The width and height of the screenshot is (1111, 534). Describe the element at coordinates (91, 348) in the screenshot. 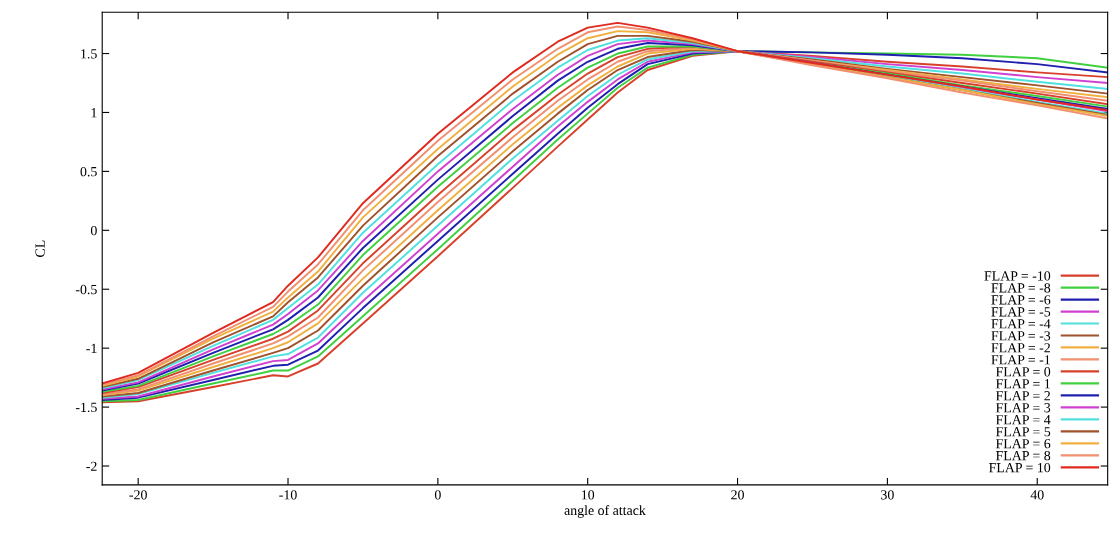

I see `y-tick-label: -1` at that location.